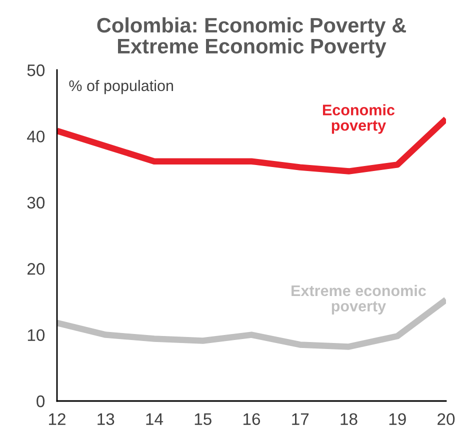  Describe the element at coordinates (252, 419) in the screenshot. I see `x-tick-label: 16` at that location.